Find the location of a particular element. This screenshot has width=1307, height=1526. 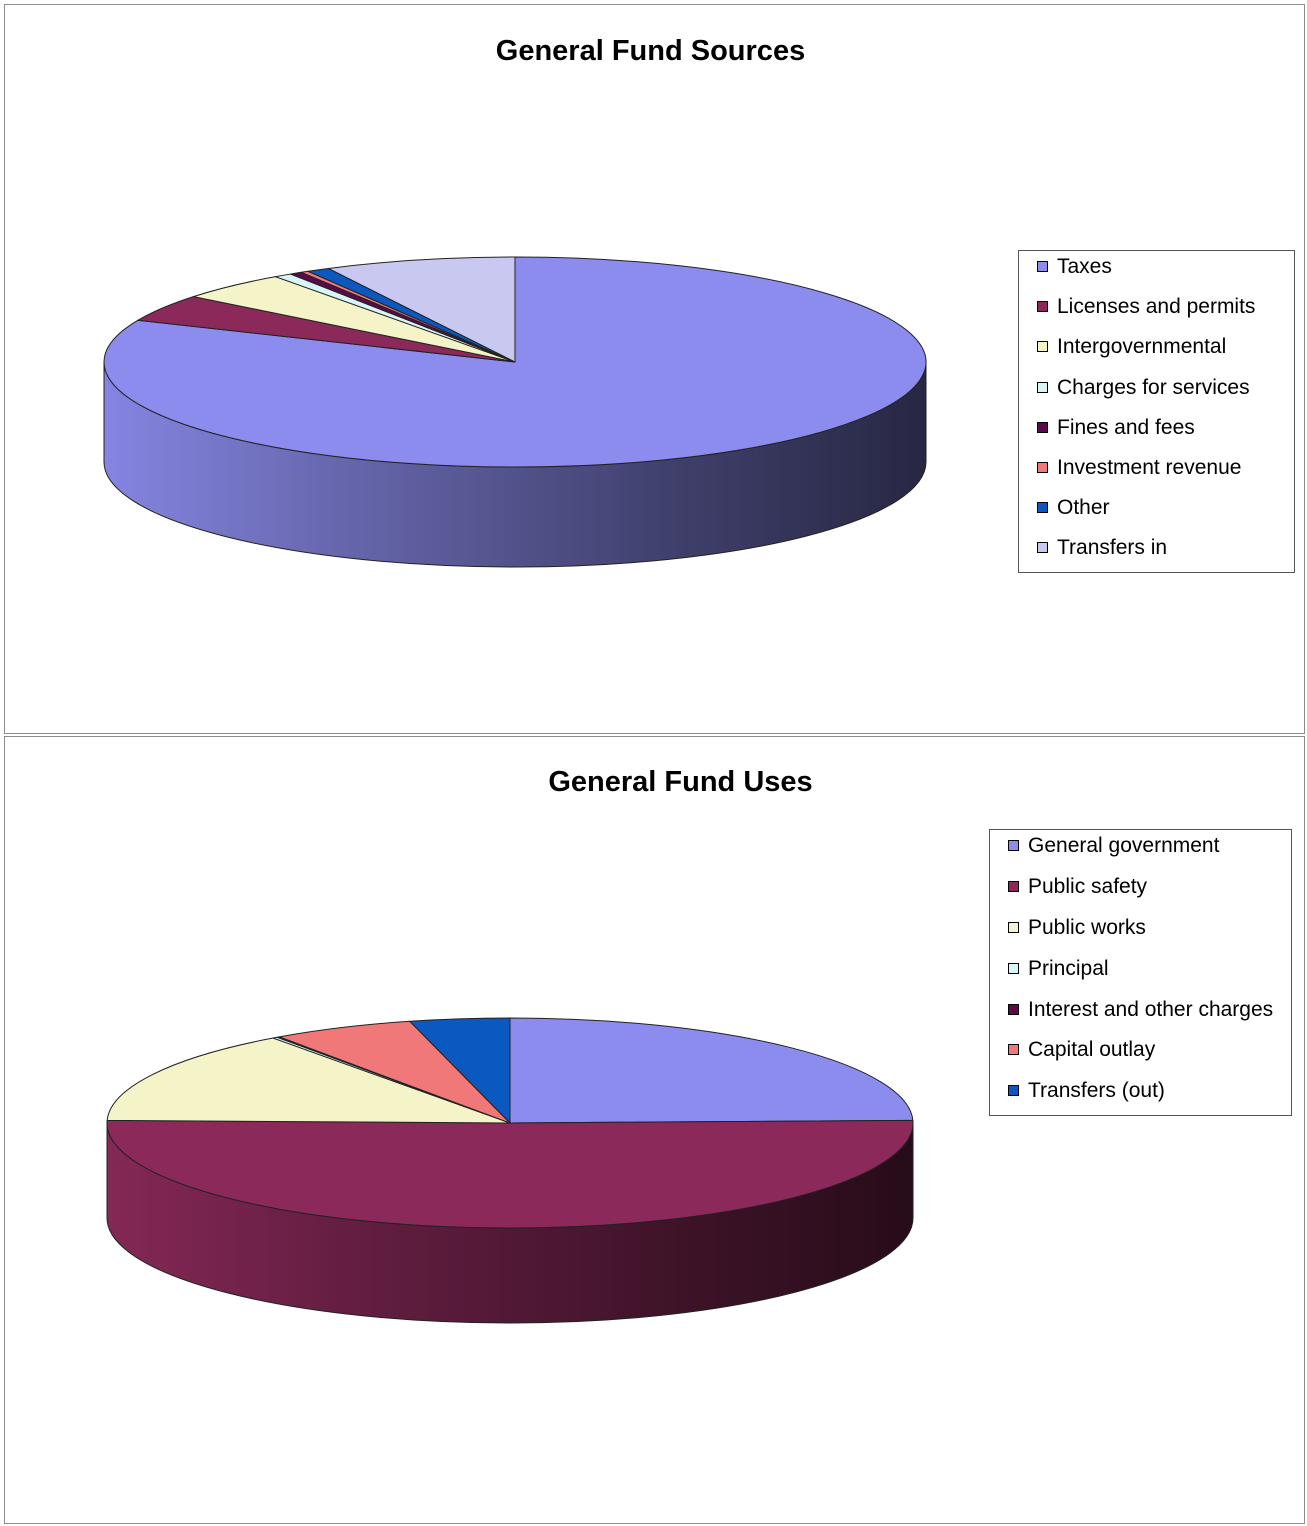

pie-slice-capital-outlay is located at coordinates (394, 1072).